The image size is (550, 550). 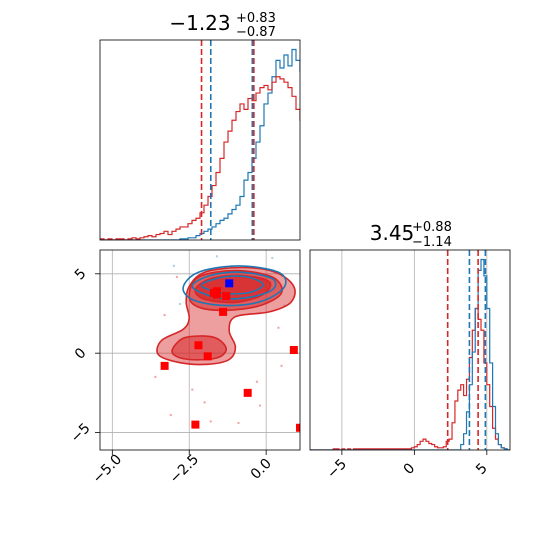 I want to click on hist-x-title-sub: −0.87, so click(x=256, y=32).